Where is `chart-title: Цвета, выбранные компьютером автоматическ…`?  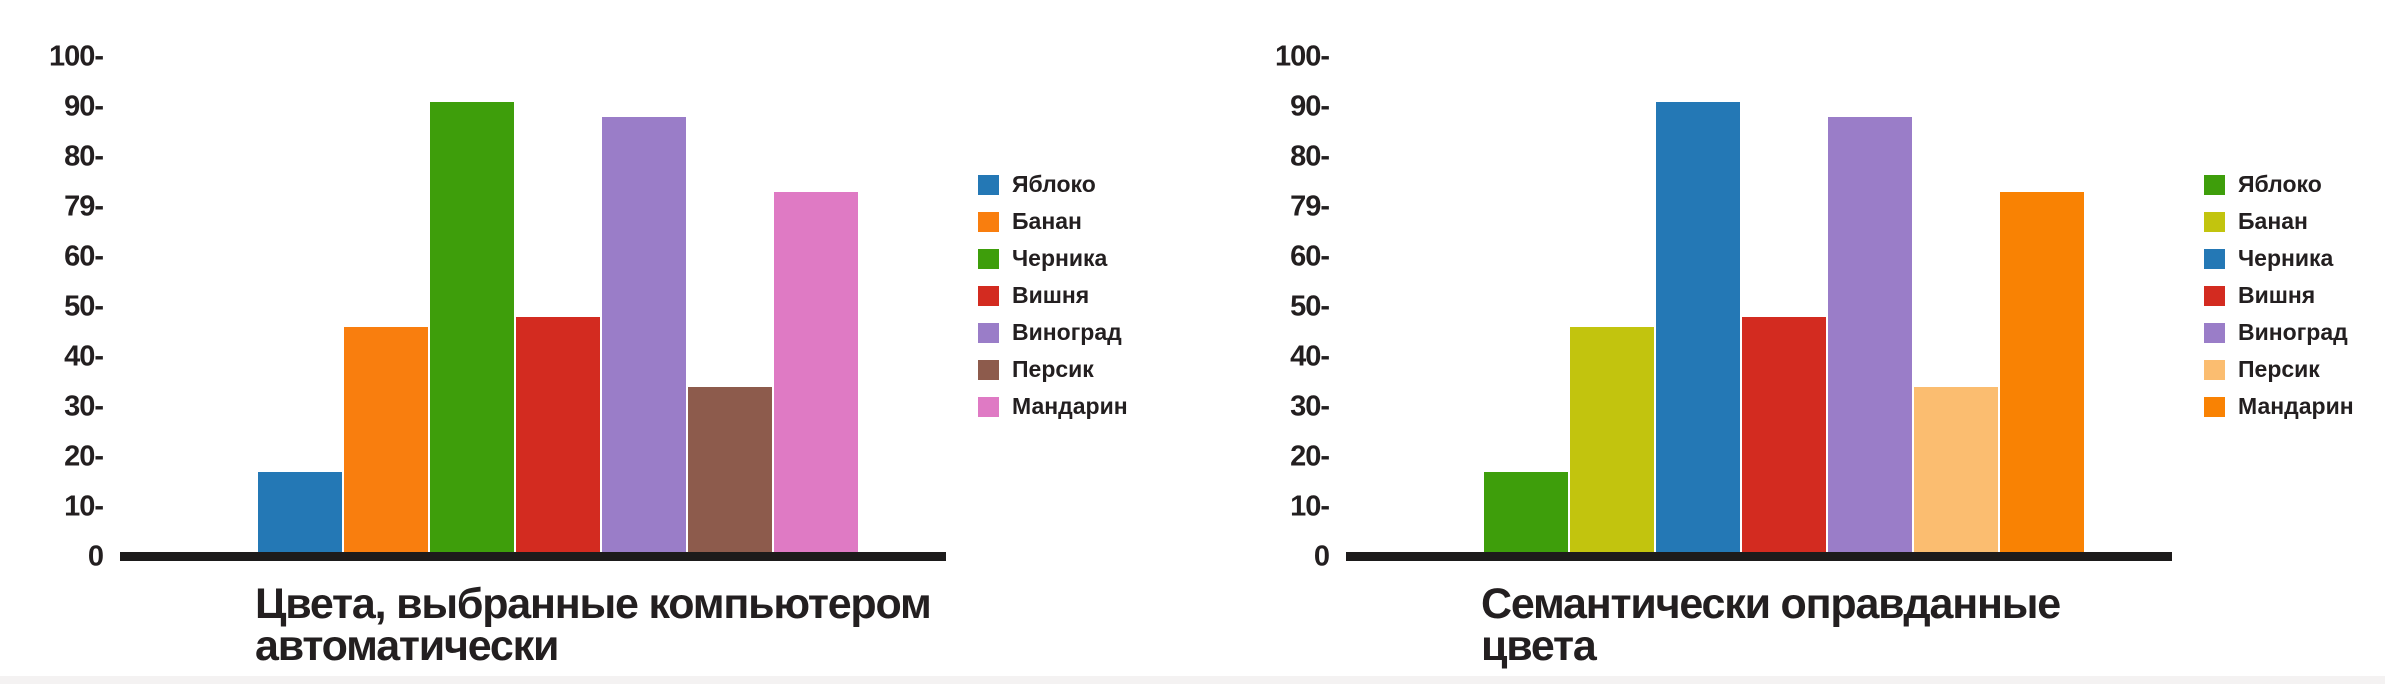 chart-title: Цвета, выбранные компьютером автоматическ… is located at coordinates (593, 625).